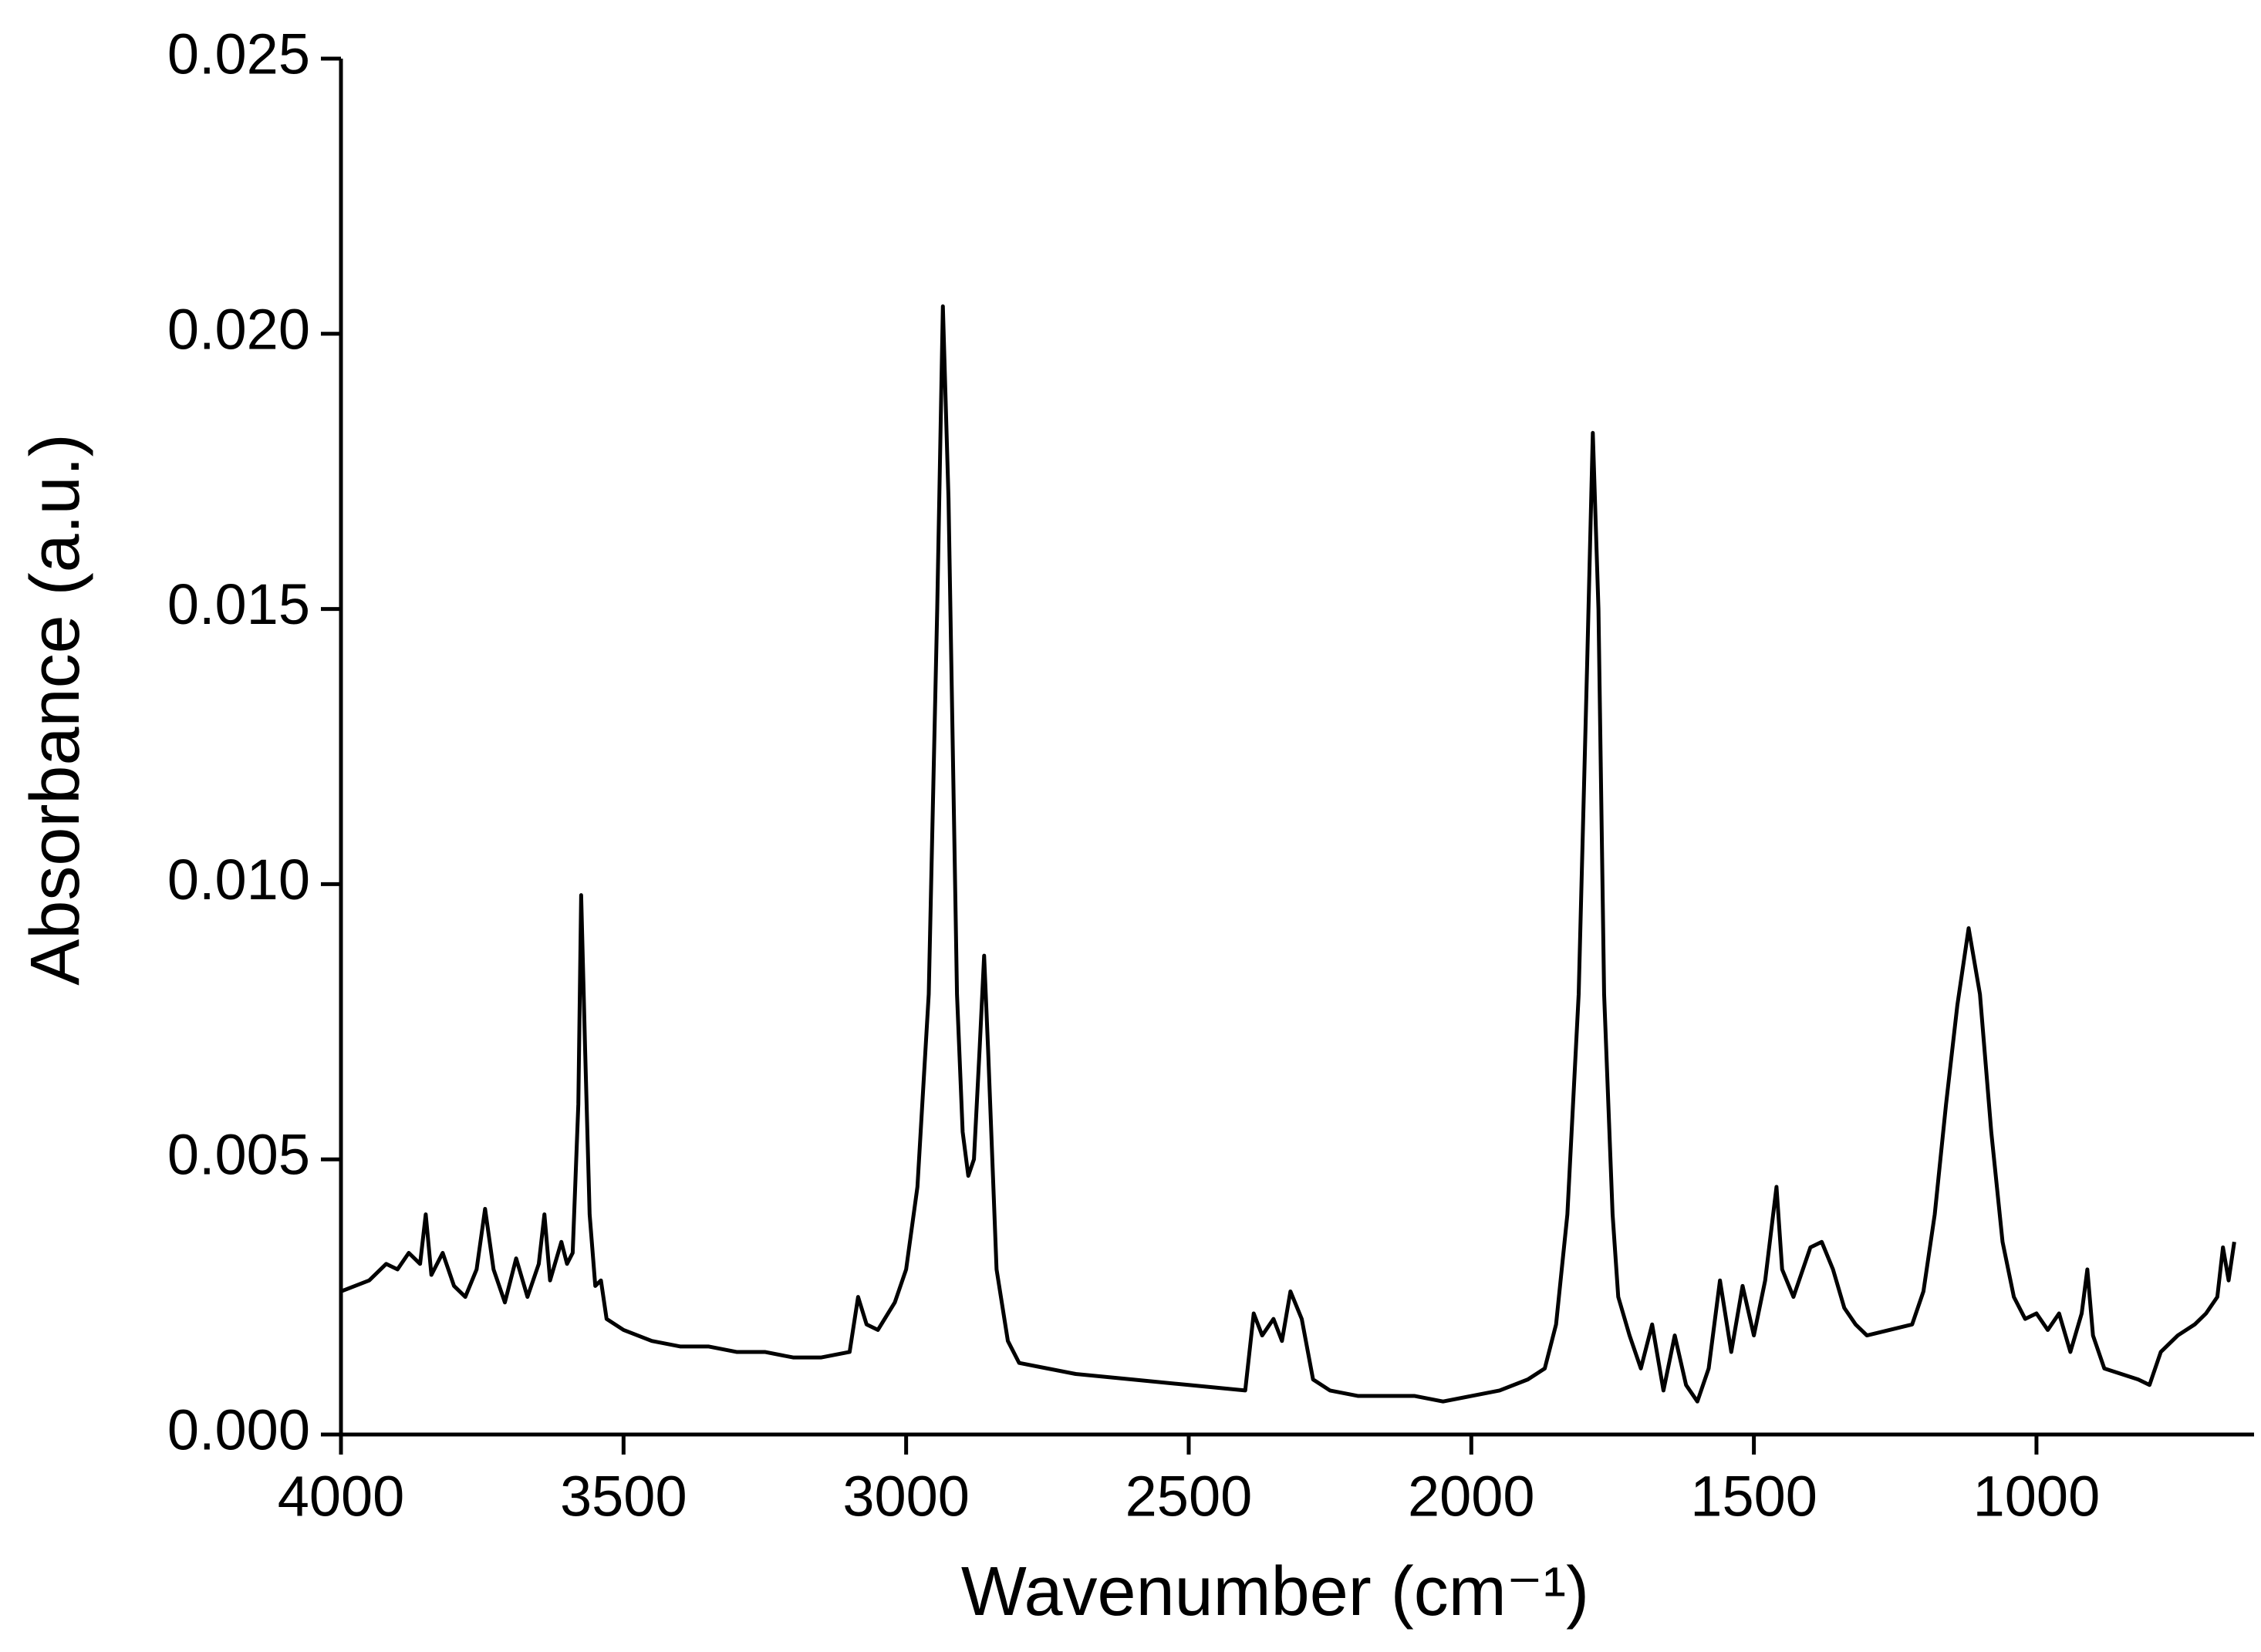 The width and height of the screenshot is (2261, 1652). What do you see at coordinates (1275, 1592) in the screenshot?
I see `x-axis-title: Wavenumber (cm⁻¹)` at bounding box center [1275, 1592].